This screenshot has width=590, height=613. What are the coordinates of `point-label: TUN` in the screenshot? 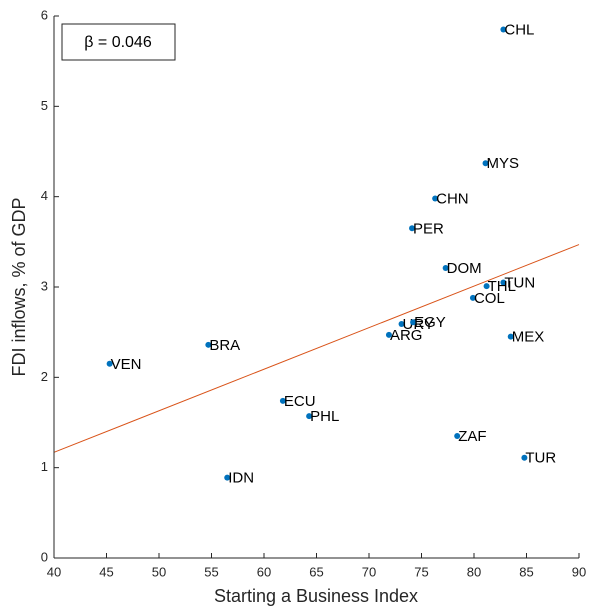 It's located at (519, 282).